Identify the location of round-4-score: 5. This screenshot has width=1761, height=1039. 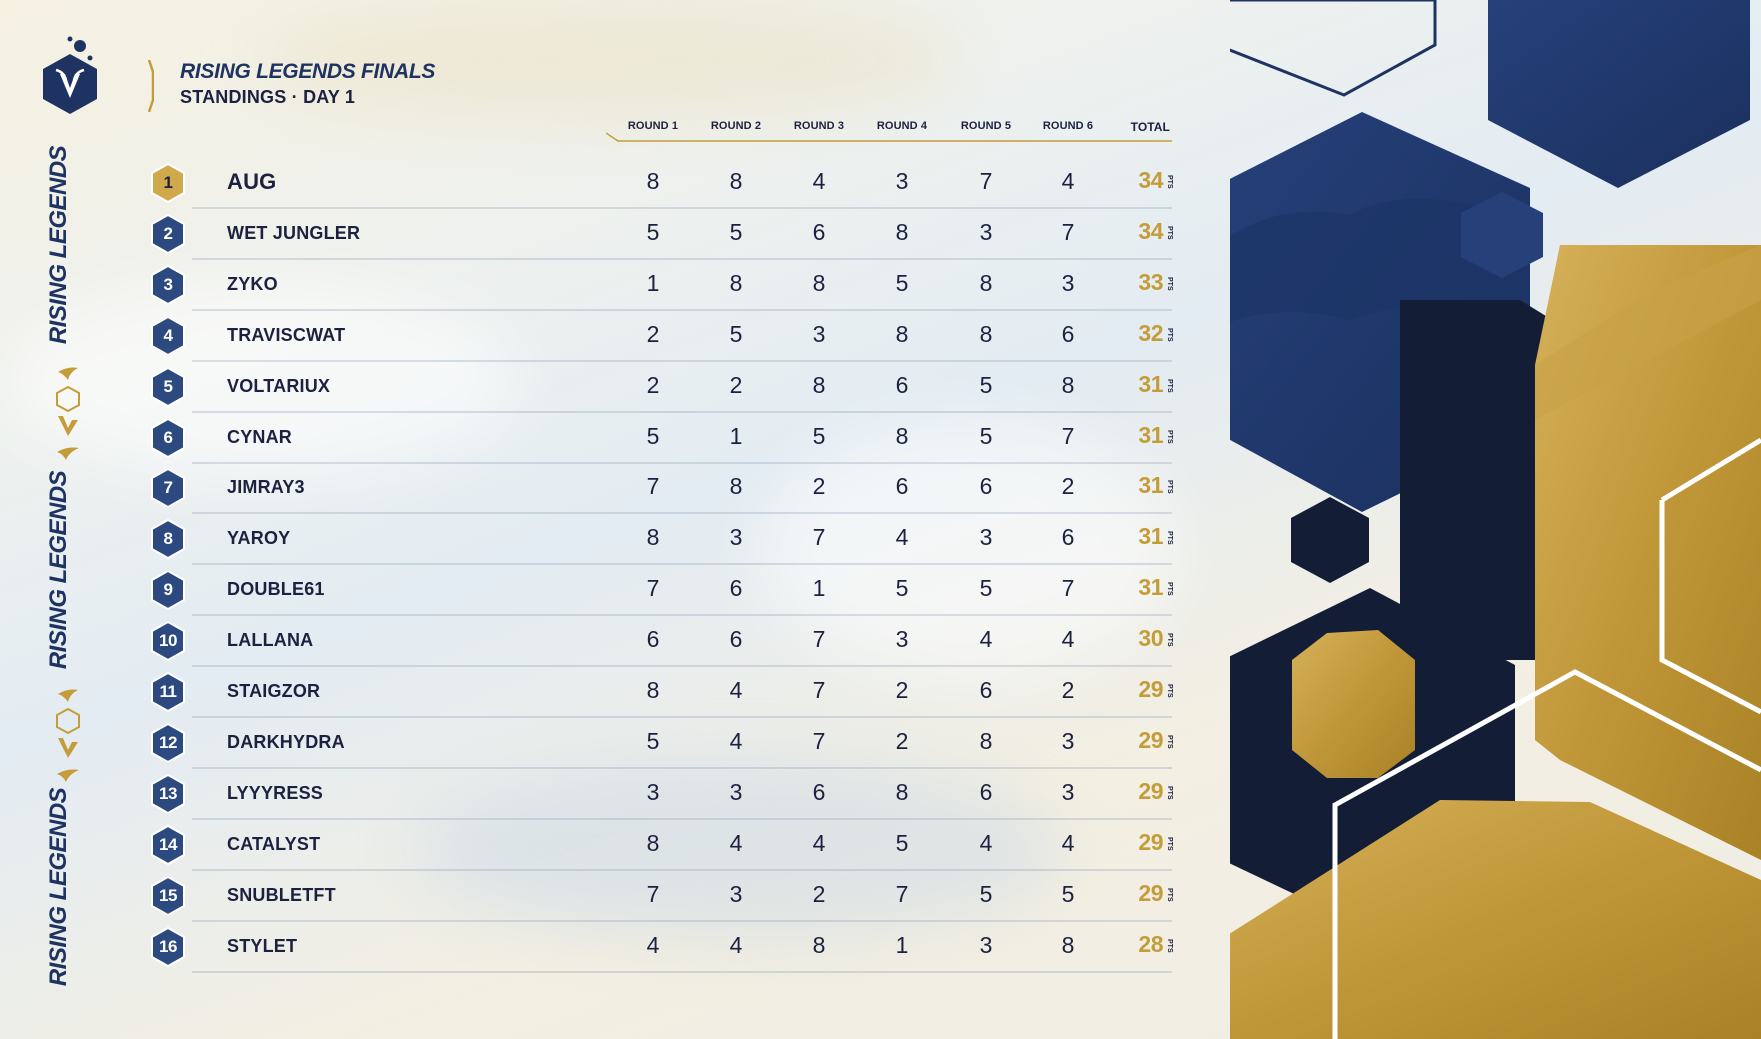
(902, 842).